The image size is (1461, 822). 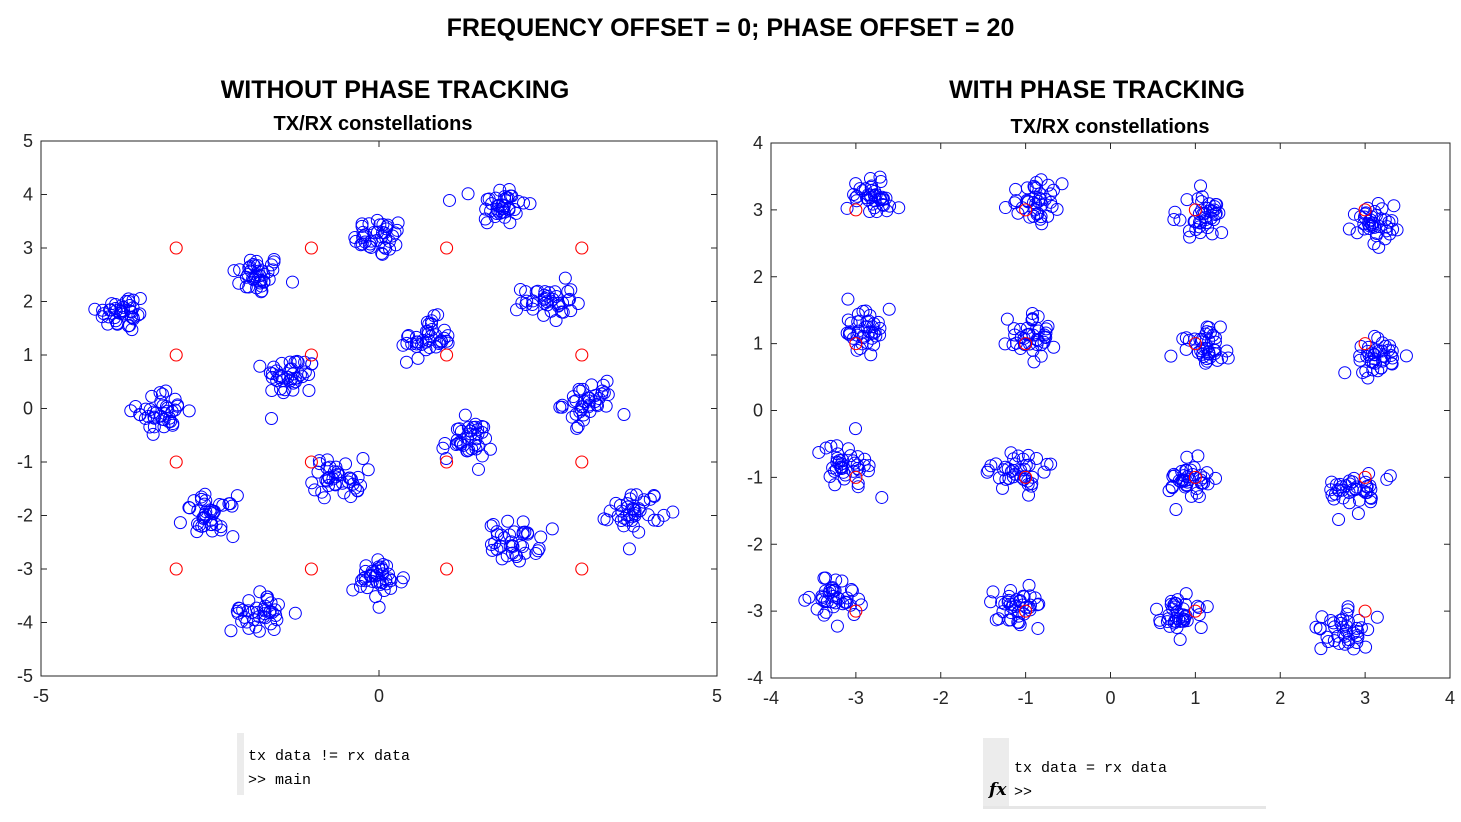 I want to click on y-tick-label: -2, so click(x=25, y=516).